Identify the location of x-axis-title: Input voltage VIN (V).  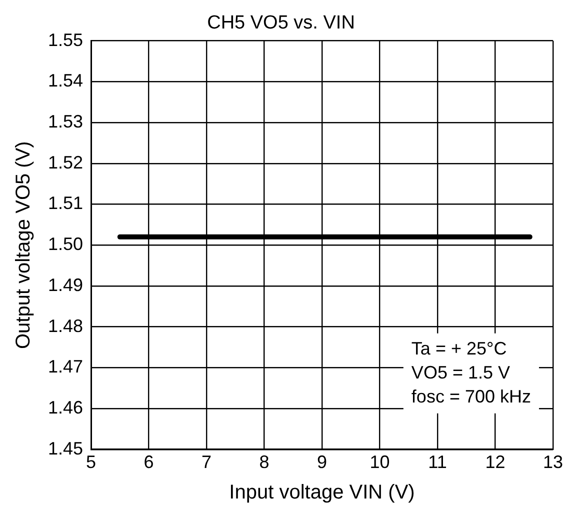
(322, 493).